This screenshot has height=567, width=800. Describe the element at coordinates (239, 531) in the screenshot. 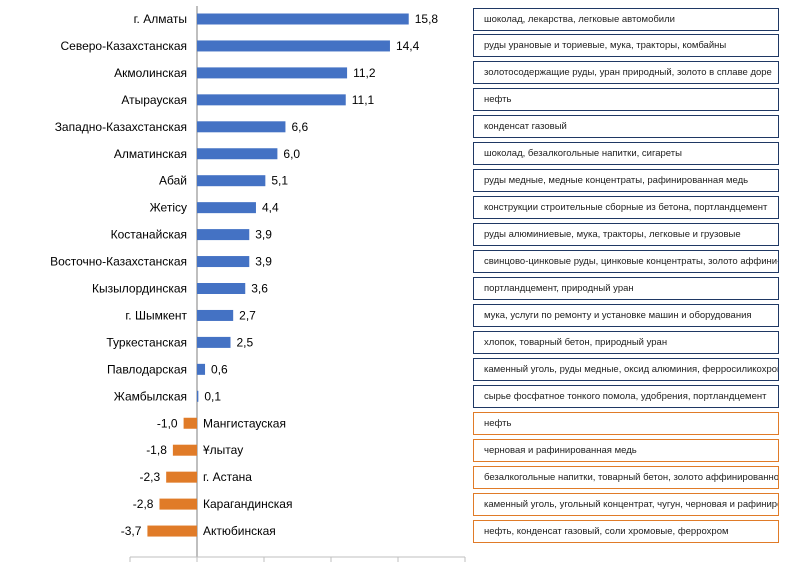

I see `category-label: Актюбинская` at that location.